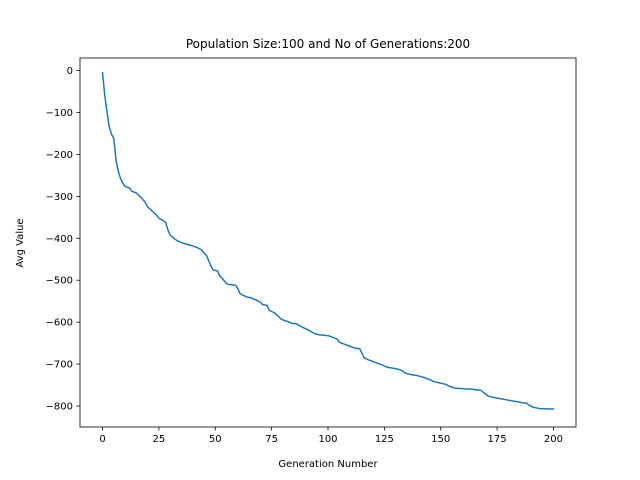 The height and width of the screenshot is (480, 640). I want to click on x-tick-label: 100, so click(327, 439).